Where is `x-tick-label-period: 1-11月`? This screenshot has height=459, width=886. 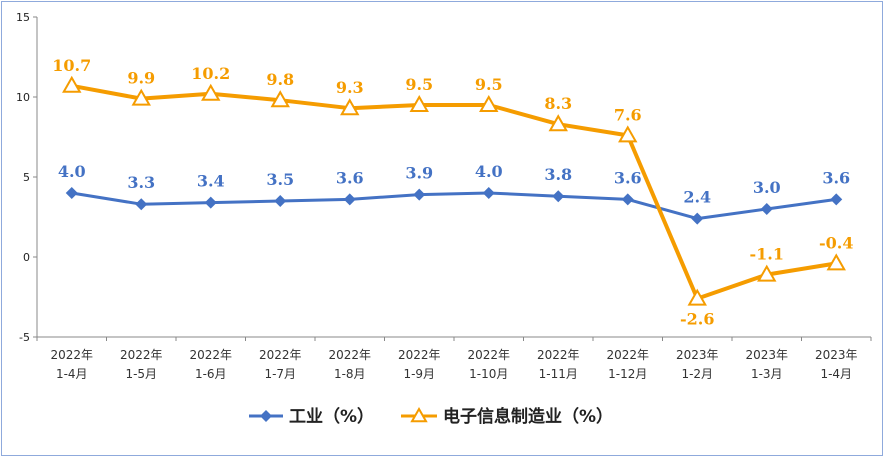
x-tick-label-period: 1-11月 is located at coordinates (558, 374).